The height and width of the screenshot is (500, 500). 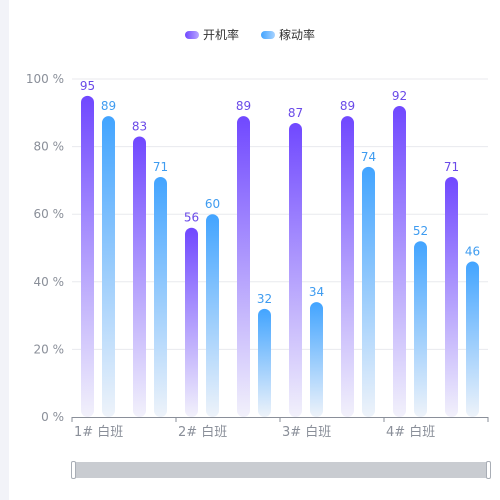 What do you see at coordinates (295, 113) in the screenshot?
I see `data-label: 87` at bounding box center [295, 113].